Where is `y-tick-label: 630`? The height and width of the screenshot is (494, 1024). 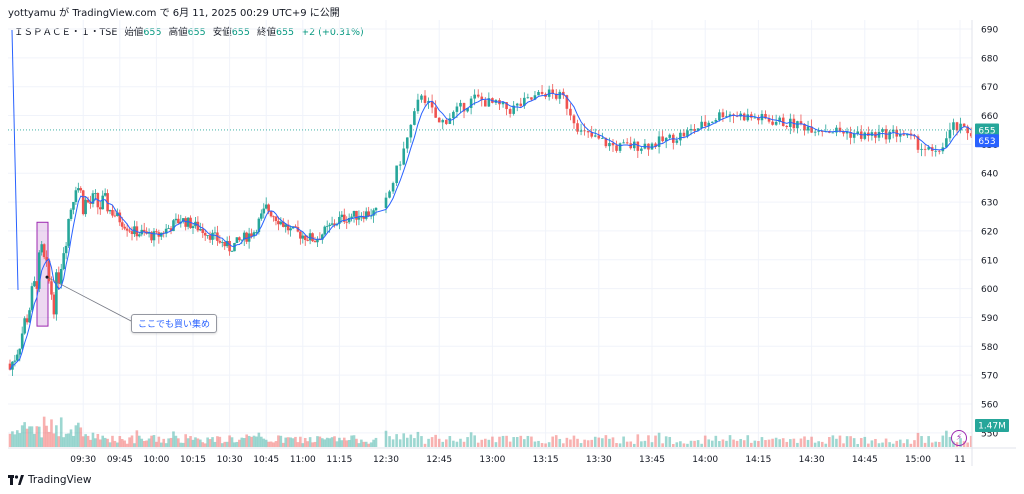
y-tick-label: 630 is located at coordinates (989, 204).